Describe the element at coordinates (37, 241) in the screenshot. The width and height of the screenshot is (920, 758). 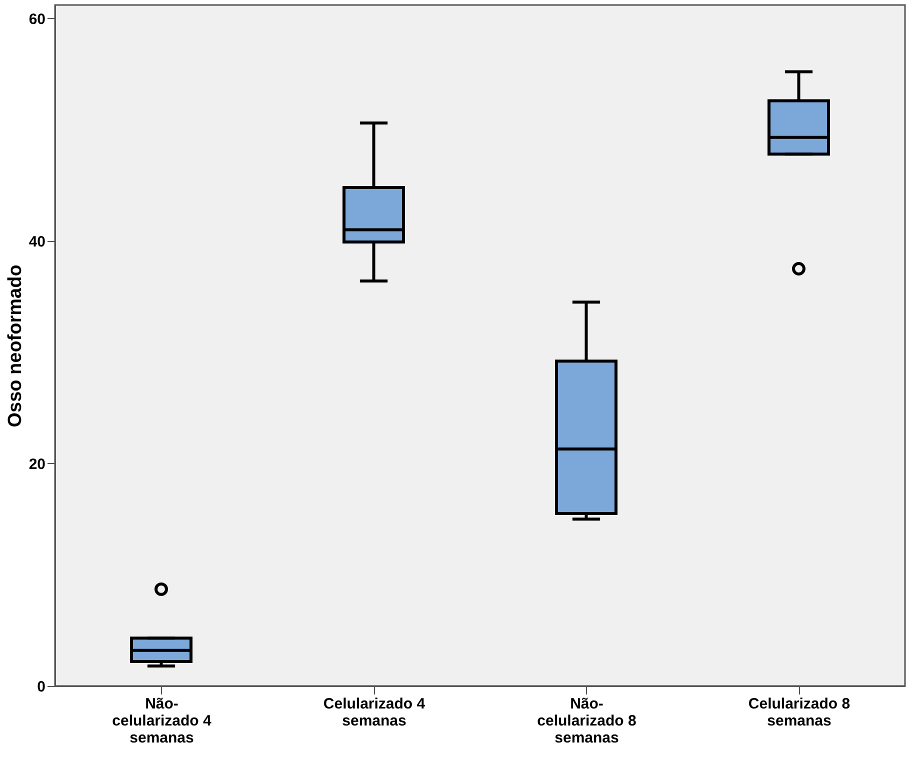
I see `y-tick-label: 40` at that location.